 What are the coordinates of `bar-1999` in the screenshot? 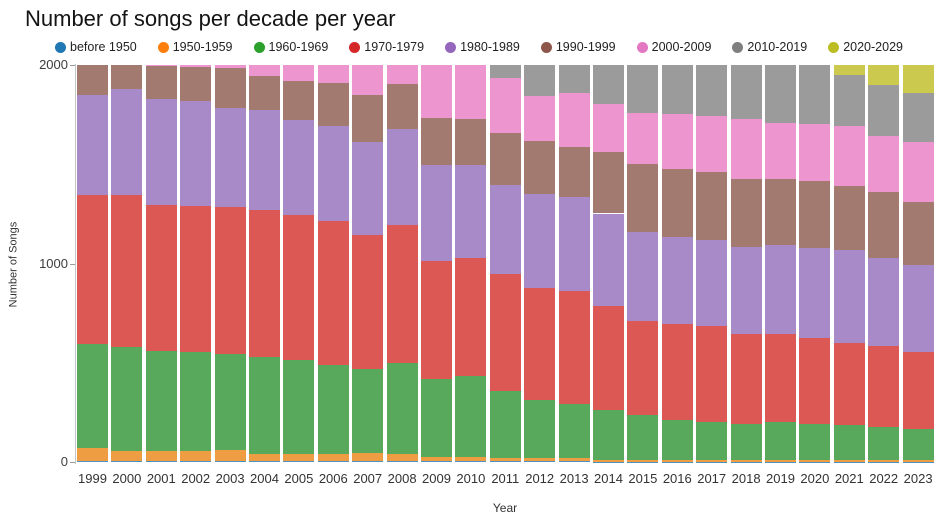 It's located at (92, 263).